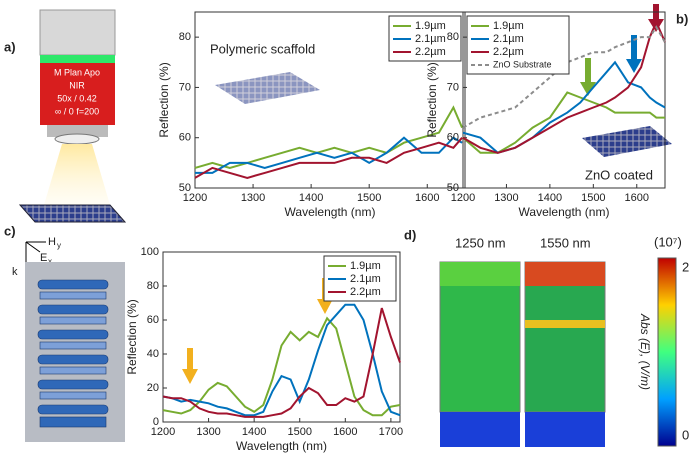 The width and height of the screenshot is (700, 462). What do you see at coordinates (59, 245) in the screenshot?
I see `h-sub: y` at bounding box center [59, 245].